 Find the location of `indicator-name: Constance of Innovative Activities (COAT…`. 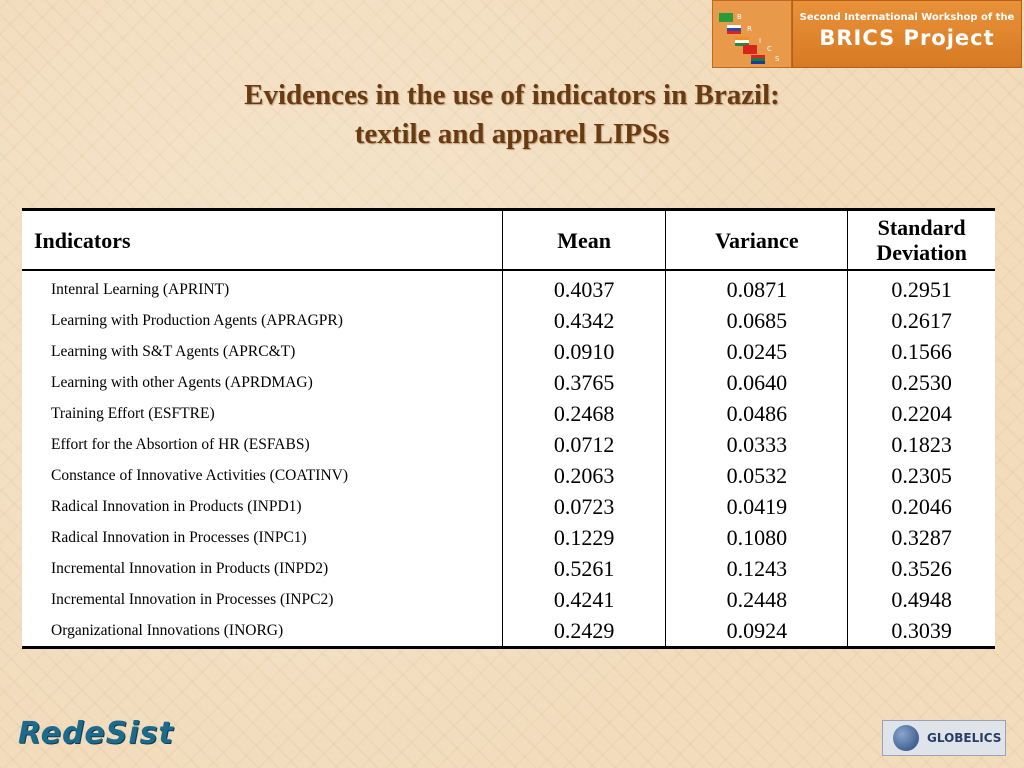

indicator-name: Constance of Innovative Activities (COAT… is located at coordinates (200, 475).